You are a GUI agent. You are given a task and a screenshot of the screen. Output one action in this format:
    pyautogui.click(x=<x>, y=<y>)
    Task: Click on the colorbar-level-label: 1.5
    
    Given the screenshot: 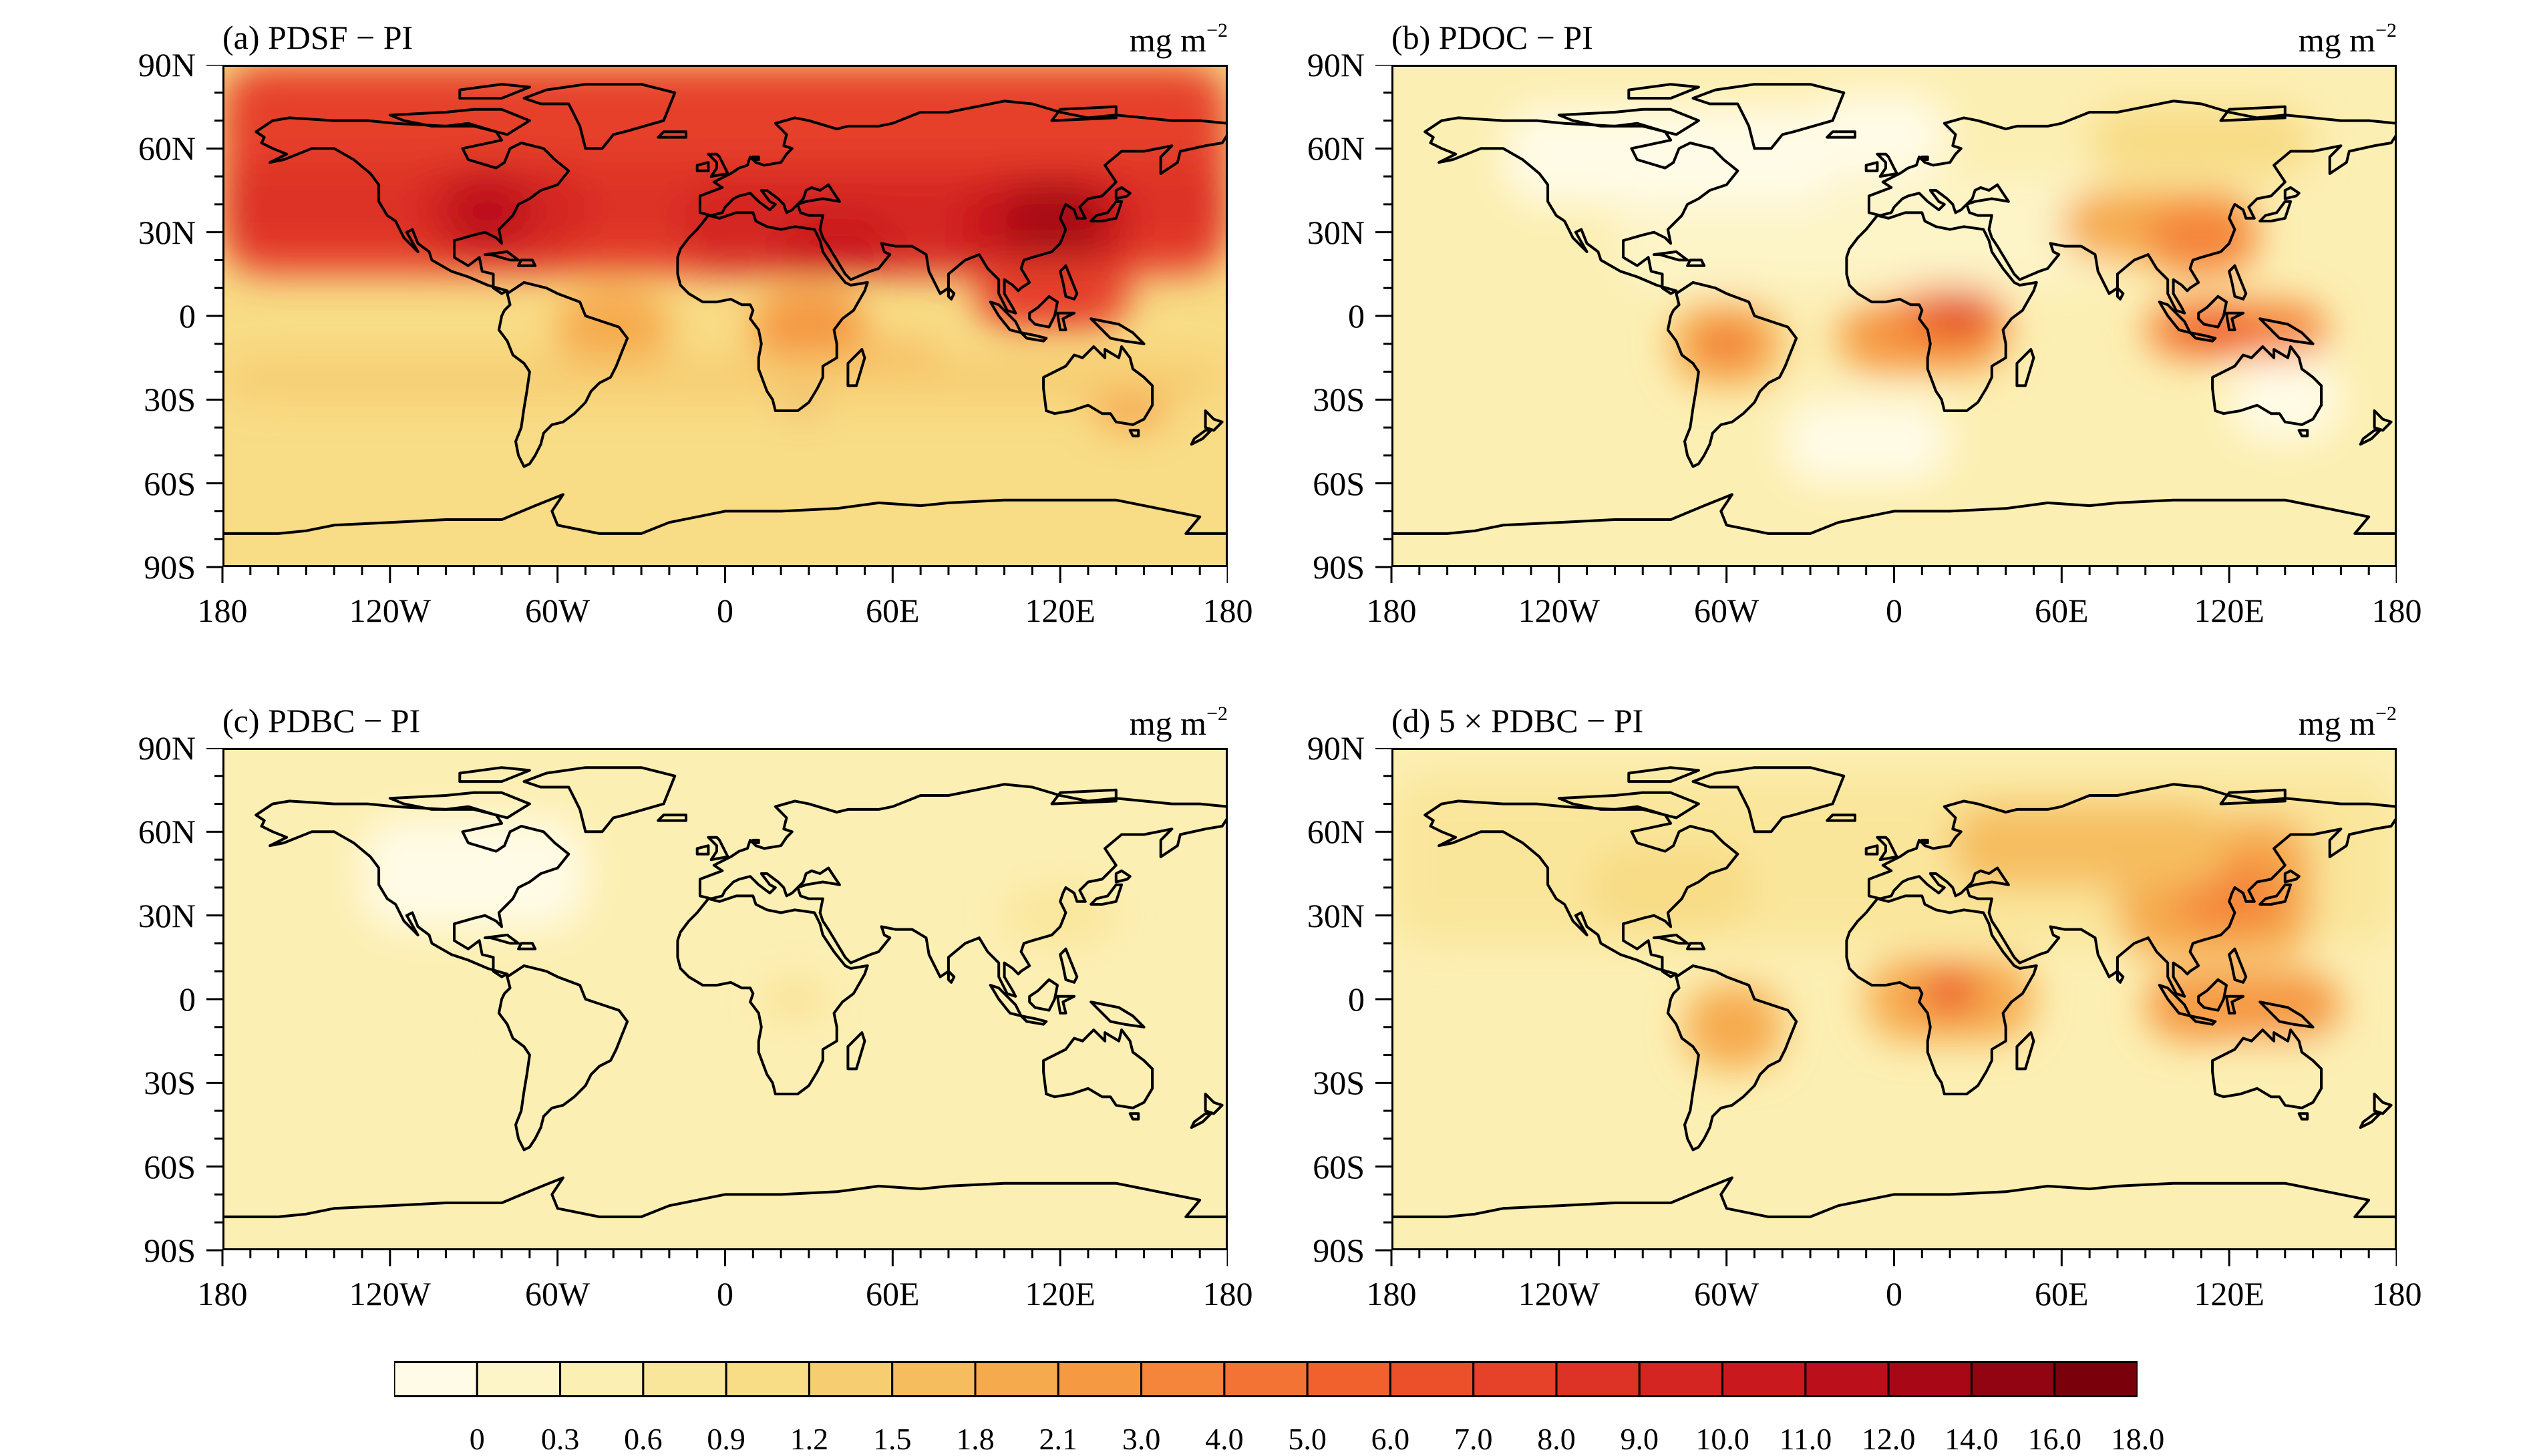 What is the action you would take?
    pyautogui.click(x=892, y=1439)
    